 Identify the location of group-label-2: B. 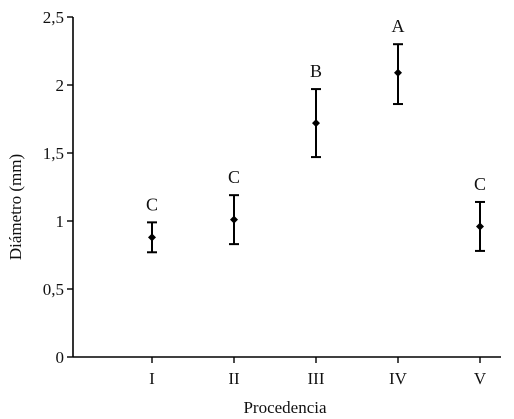
(316, 71).